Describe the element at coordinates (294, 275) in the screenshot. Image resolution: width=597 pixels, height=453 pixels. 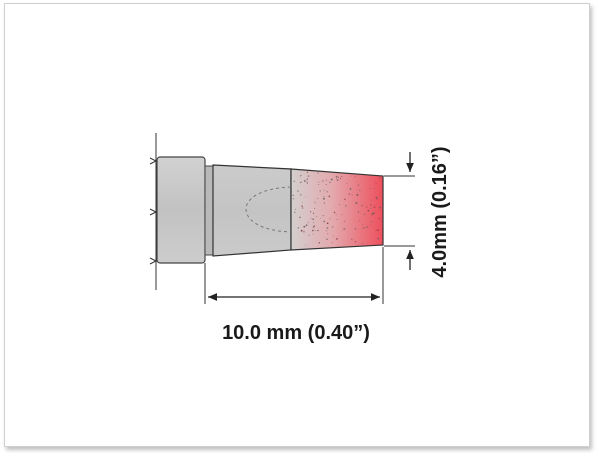
I see `length-dimension` at that location.